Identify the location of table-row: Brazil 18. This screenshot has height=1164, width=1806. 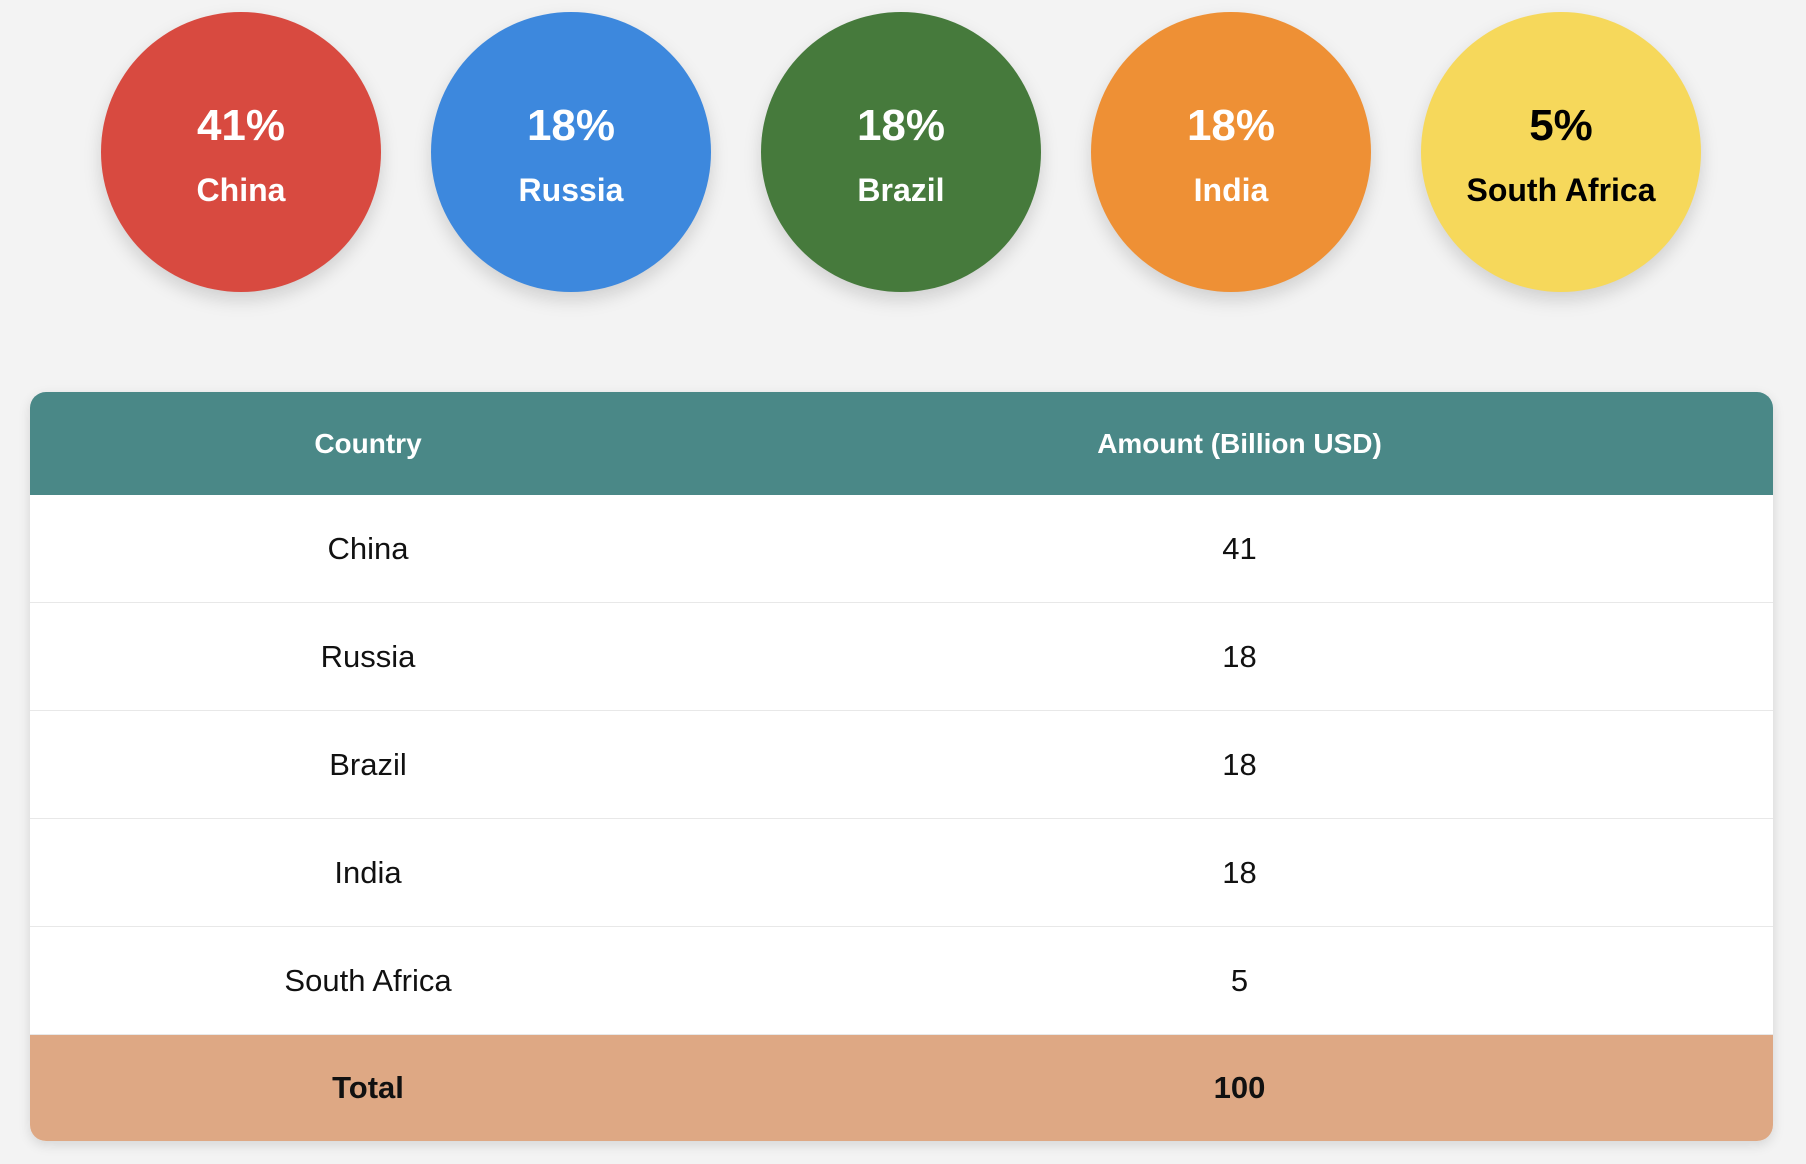
(901, 764).